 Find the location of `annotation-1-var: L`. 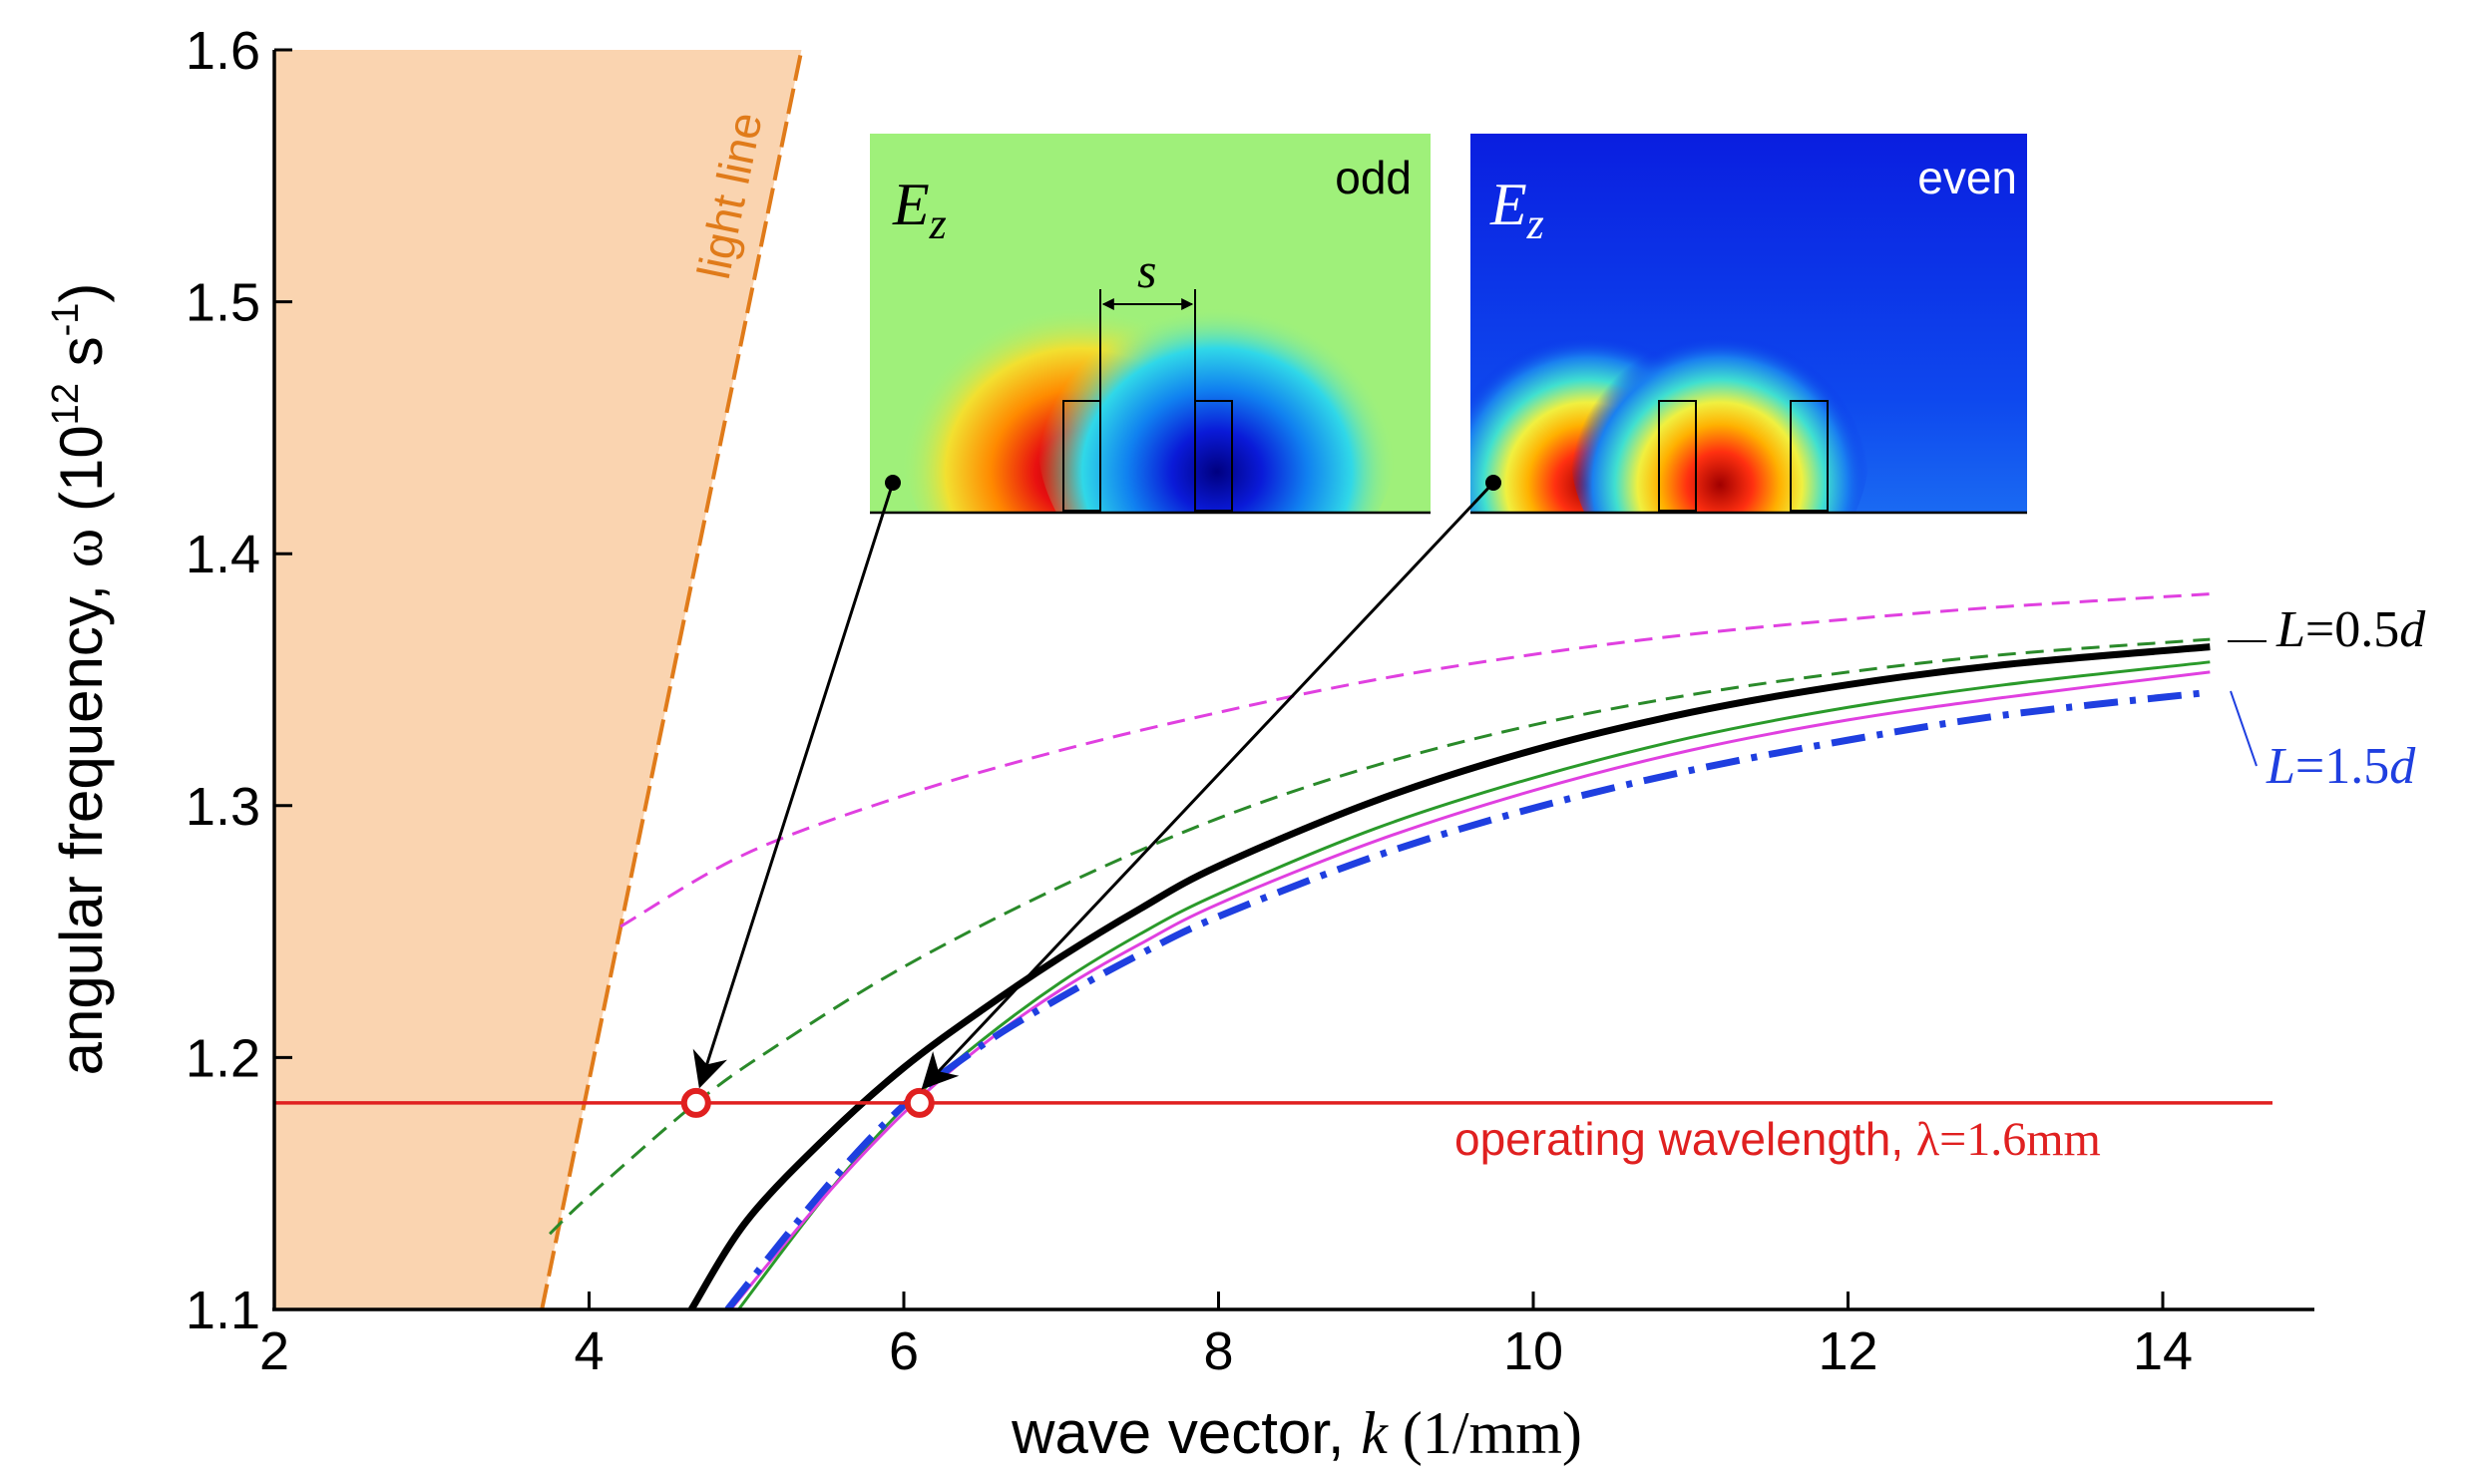

annotation-1-var: L is located at coordinates (2280, 766).